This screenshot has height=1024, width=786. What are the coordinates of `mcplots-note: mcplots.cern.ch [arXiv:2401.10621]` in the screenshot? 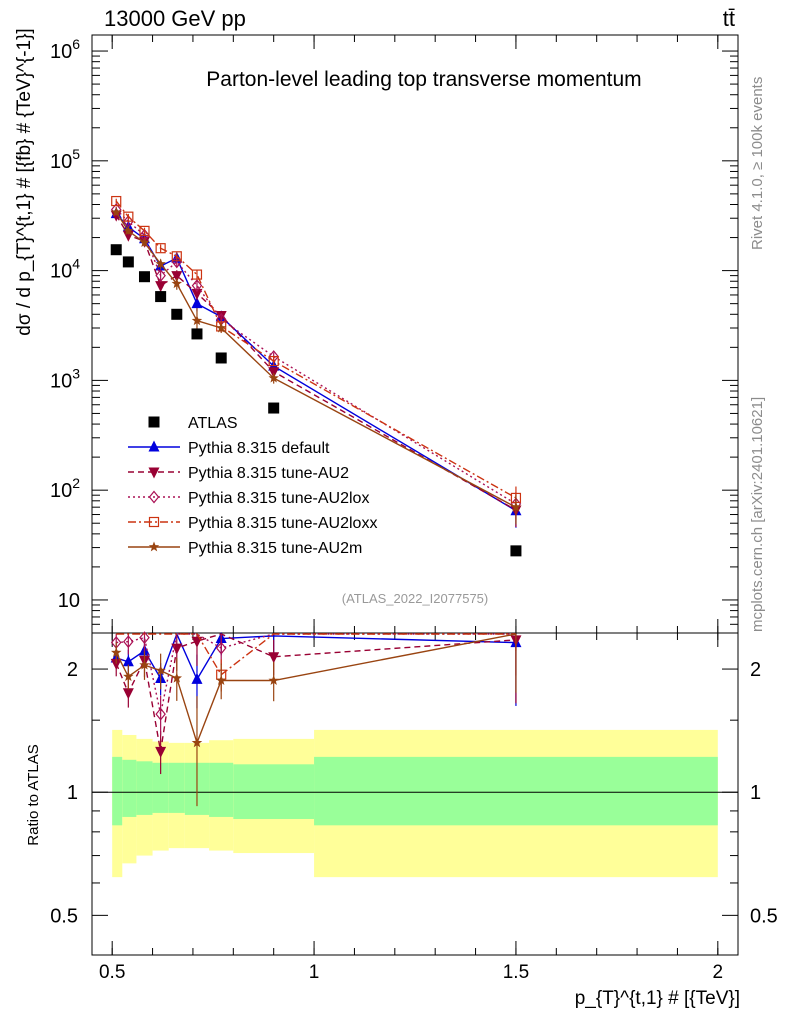 It's located at (757, 514).